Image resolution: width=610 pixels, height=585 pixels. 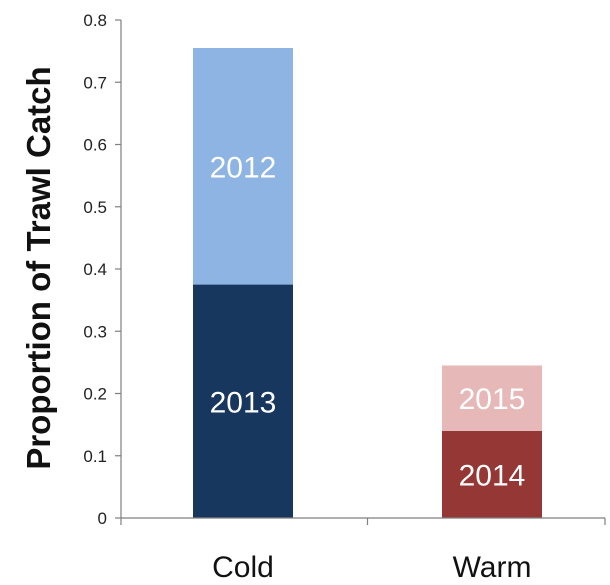 What do you see at coordinates (95, 145) in the screenshot?
I see `y-tick-label: 0.6` at bounding box center [95, 145].